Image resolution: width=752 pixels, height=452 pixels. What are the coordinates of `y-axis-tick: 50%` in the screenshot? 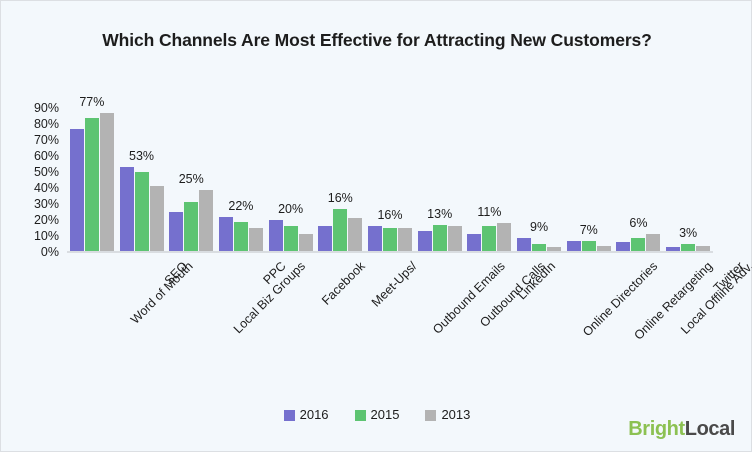 It's located at (46, 172).